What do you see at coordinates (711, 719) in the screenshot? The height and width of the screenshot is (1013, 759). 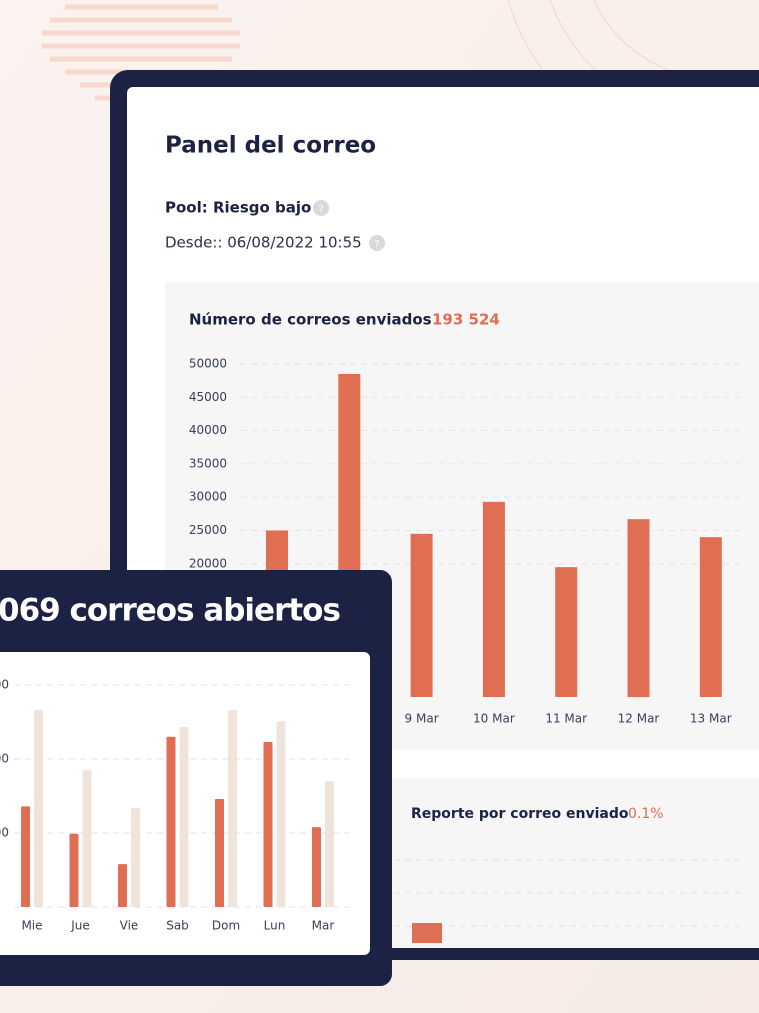 I see `x-tick-label: 13 Mar` at bounding box center [711, 719].